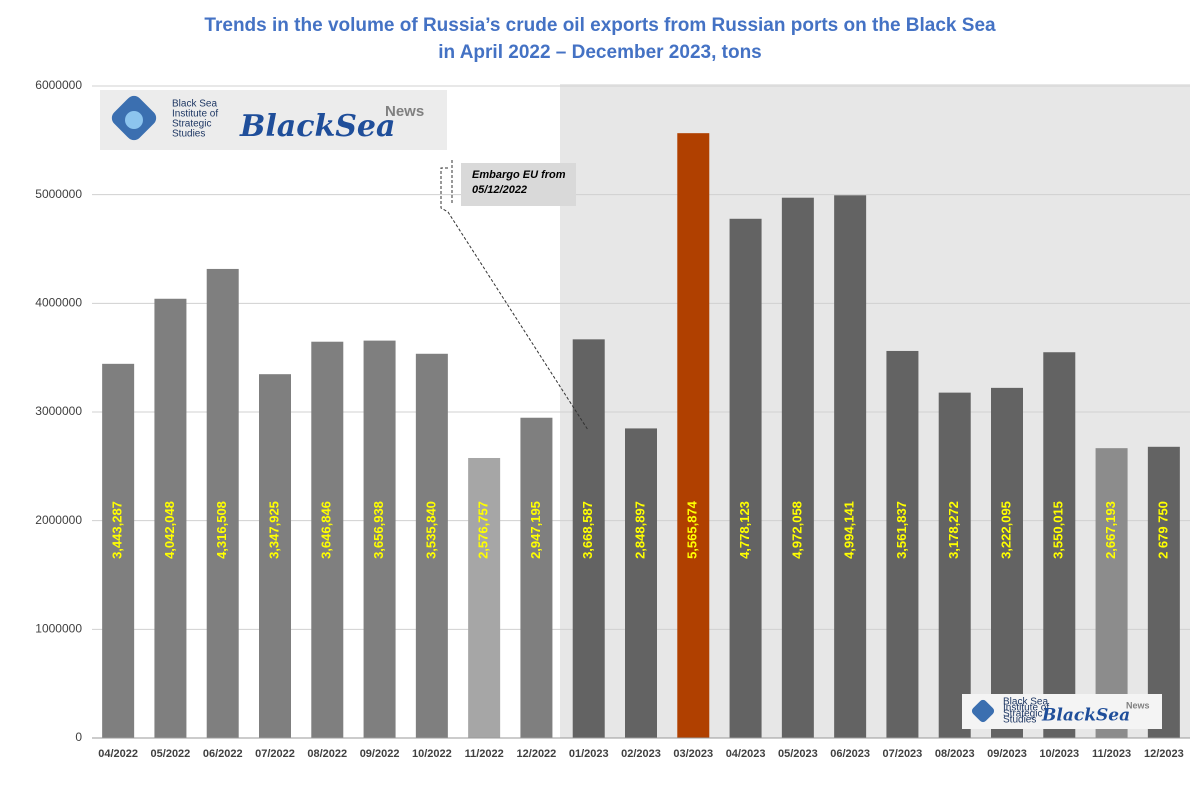 The width and height of the screenshot is (1199, 800). Describe the element at coordinates (432, 754) in the screenshot. I see `x-tick-label: 10/2022` at that location.